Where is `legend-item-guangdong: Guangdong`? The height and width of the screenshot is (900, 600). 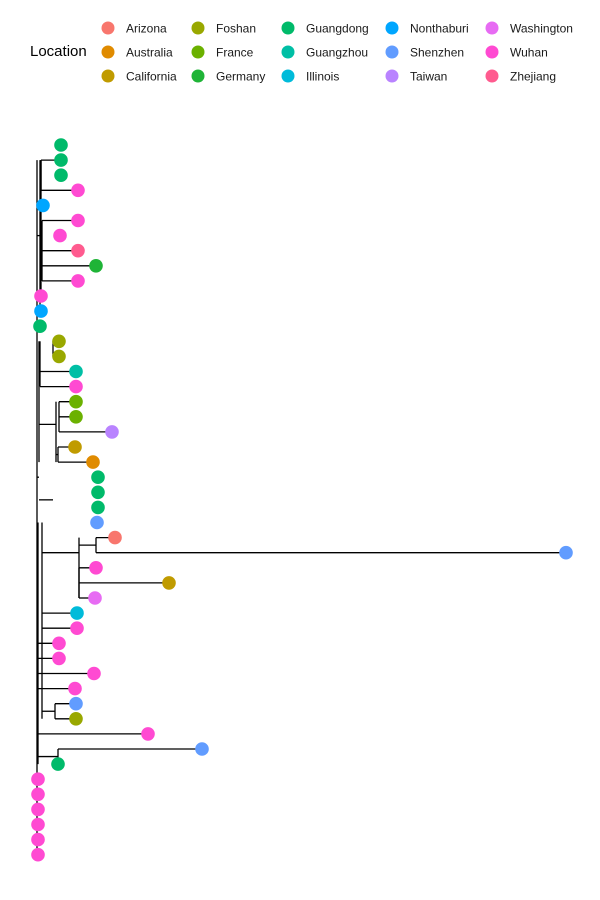
legend-item-guangdong: Guangdong is located at coordinates (325, 28).